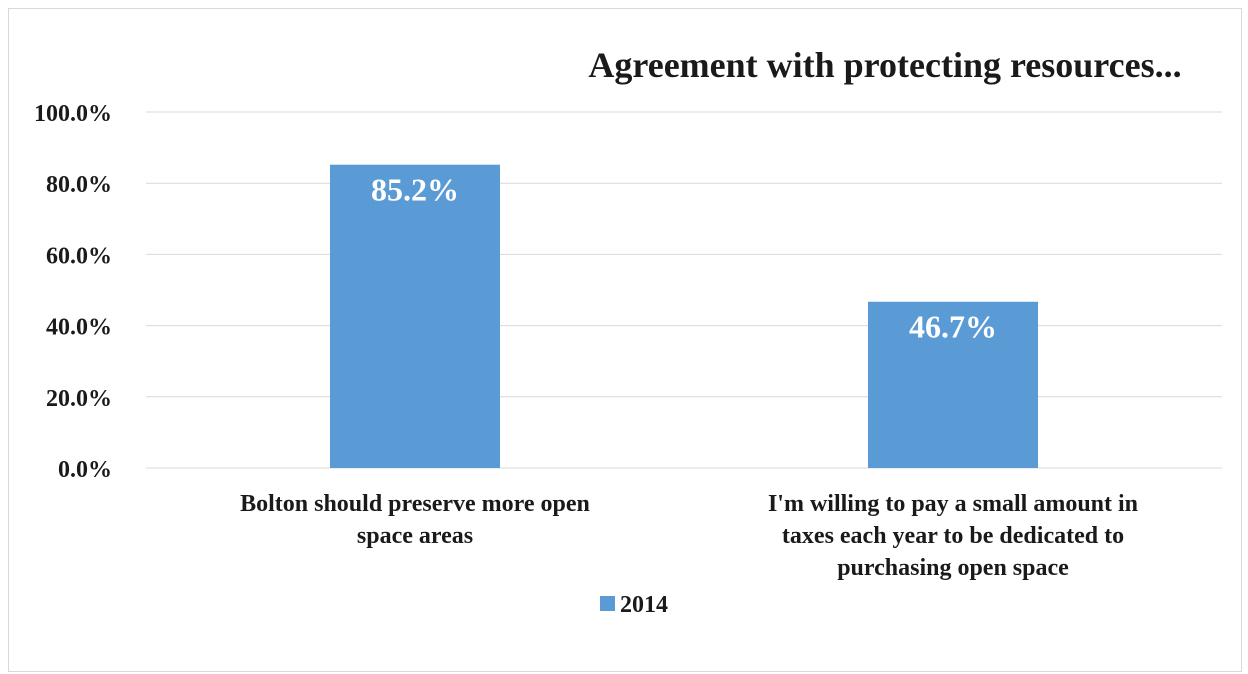 This screenshot has height=674, width=1248. What do you see at coordinates (85, 470) in the screenshot?
I see `y-tick-label: 0.0%` at bounding box center [85, 470].